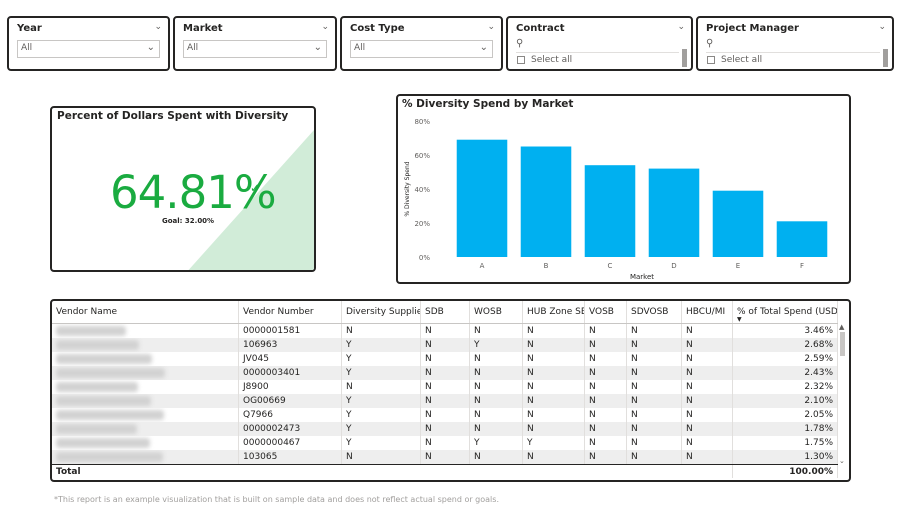  I want to click on column-header: WOSB, so click(496, 312).